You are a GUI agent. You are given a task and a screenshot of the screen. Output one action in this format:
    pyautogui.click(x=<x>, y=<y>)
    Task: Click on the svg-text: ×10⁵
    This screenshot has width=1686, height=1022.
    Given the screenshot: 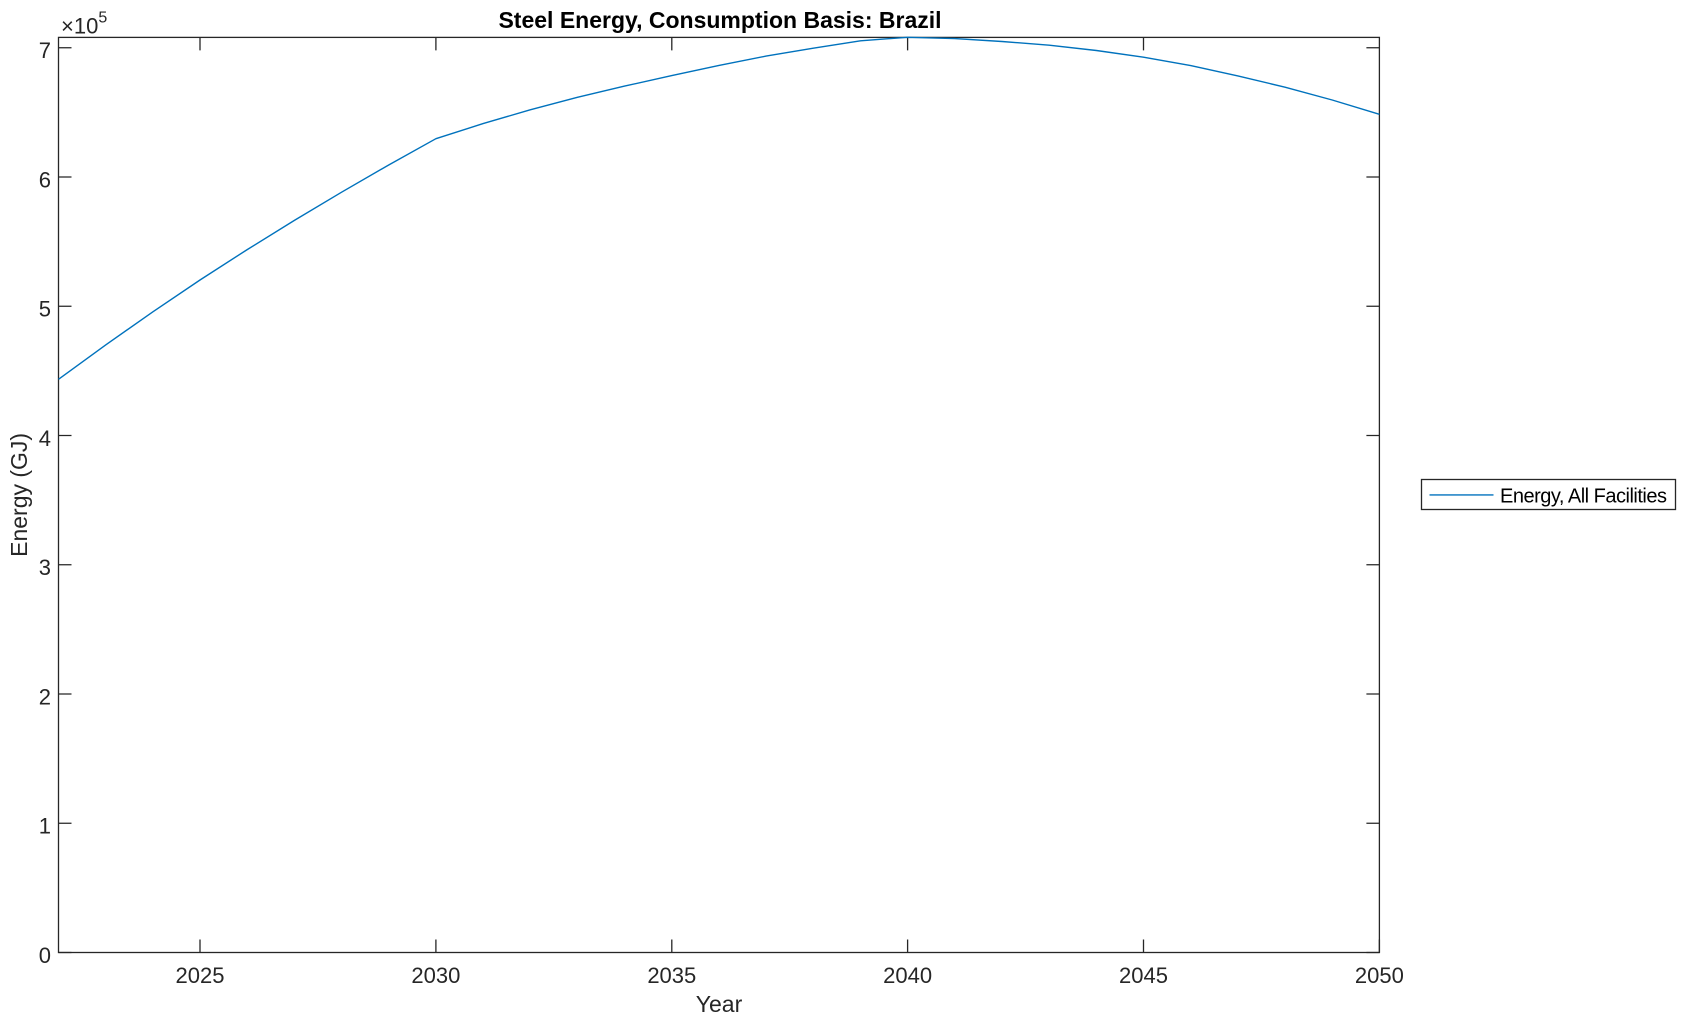 What is the action you would take?
    pyautogui.click(x=84, y=24)
    